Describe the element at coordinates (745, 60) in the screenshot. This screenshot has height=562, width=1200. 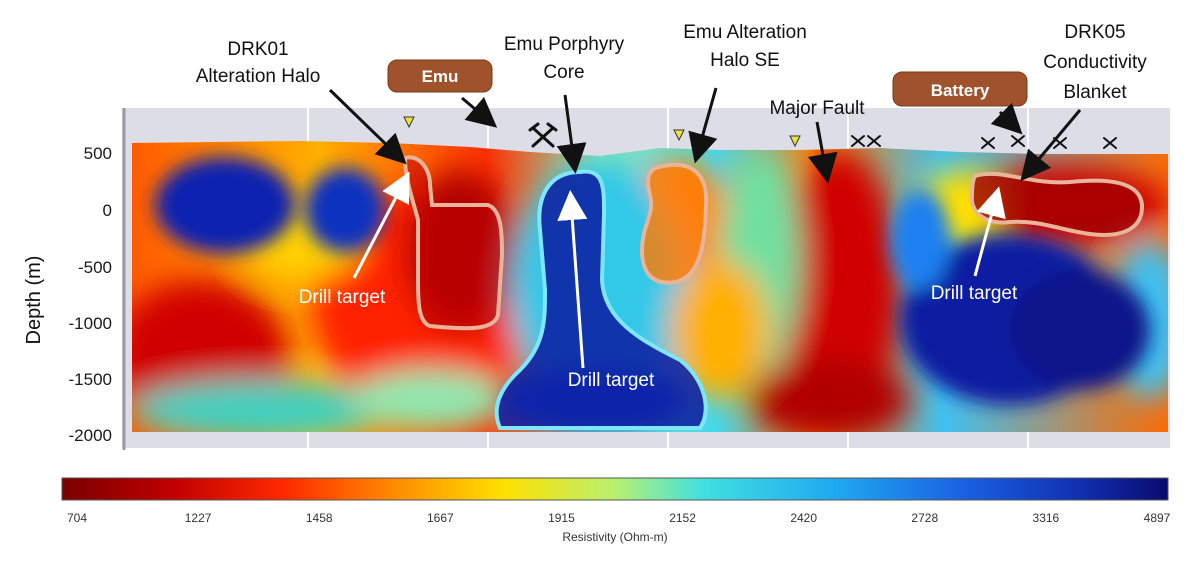
I see `emu-halo-label-line2: Halo SE` at that location.